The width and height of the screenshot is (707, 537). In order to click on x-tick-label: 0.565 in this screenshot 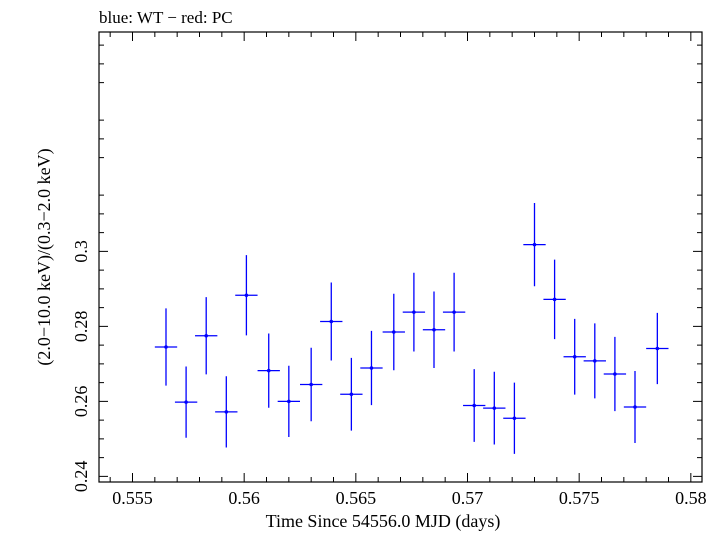, I will do `click(356, 498)`.